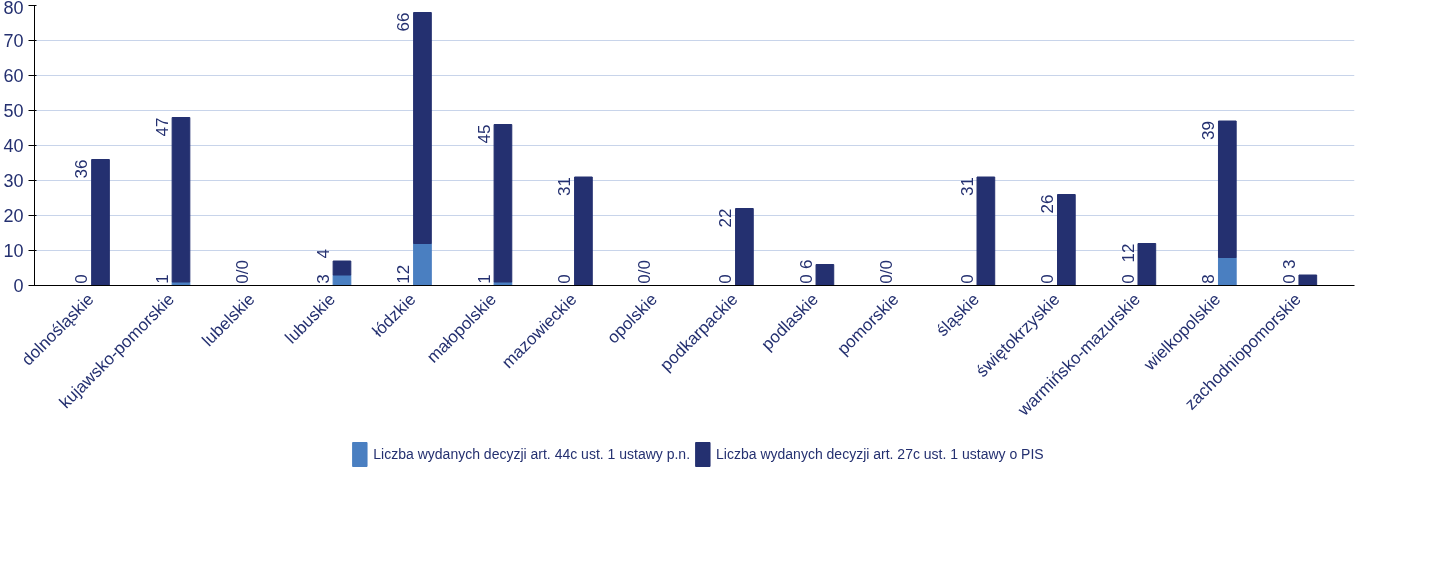  What do you see at coordinates (13, 216) in the screenshot?
I see `y-tick-label: 20` at bounding box center [13, 216].